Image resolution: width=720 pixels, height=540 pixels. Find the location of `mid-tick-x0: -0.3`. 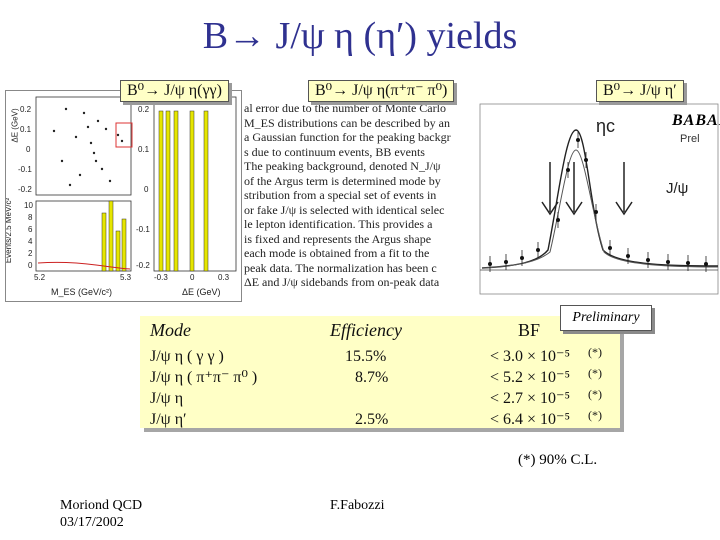

mid-tick-x0: -0.3 is located at coordinates (161, 277).